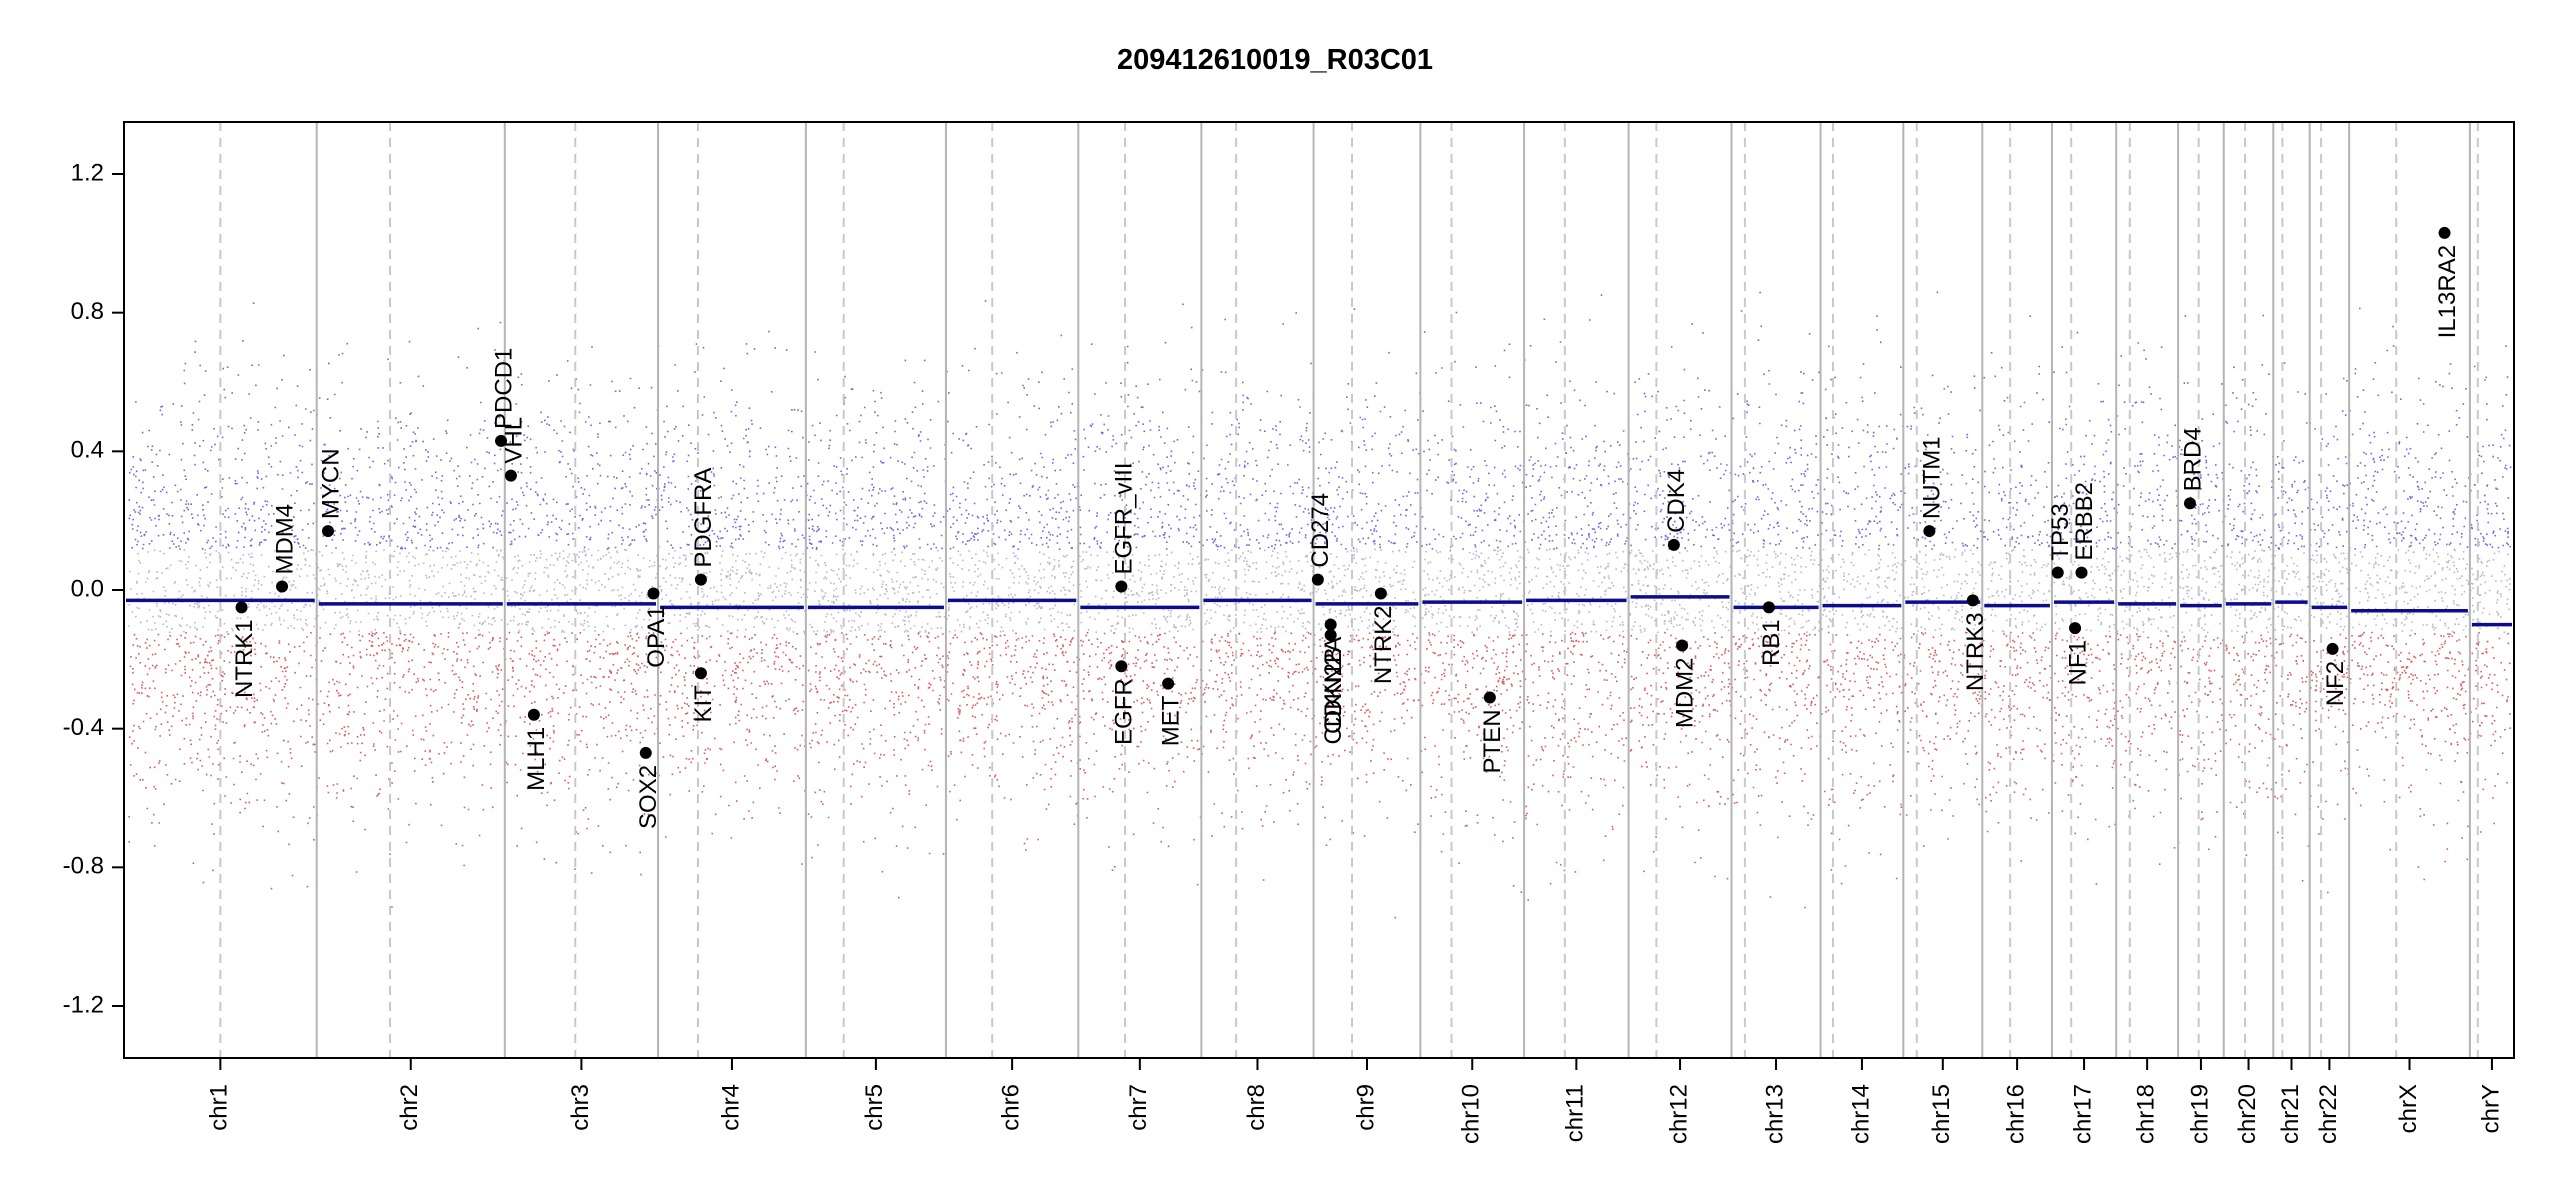 This screenshot has width=2550, height=1200. I want to click on gene-label-cdkn2a: CDKN2A, so click(1333, 685).